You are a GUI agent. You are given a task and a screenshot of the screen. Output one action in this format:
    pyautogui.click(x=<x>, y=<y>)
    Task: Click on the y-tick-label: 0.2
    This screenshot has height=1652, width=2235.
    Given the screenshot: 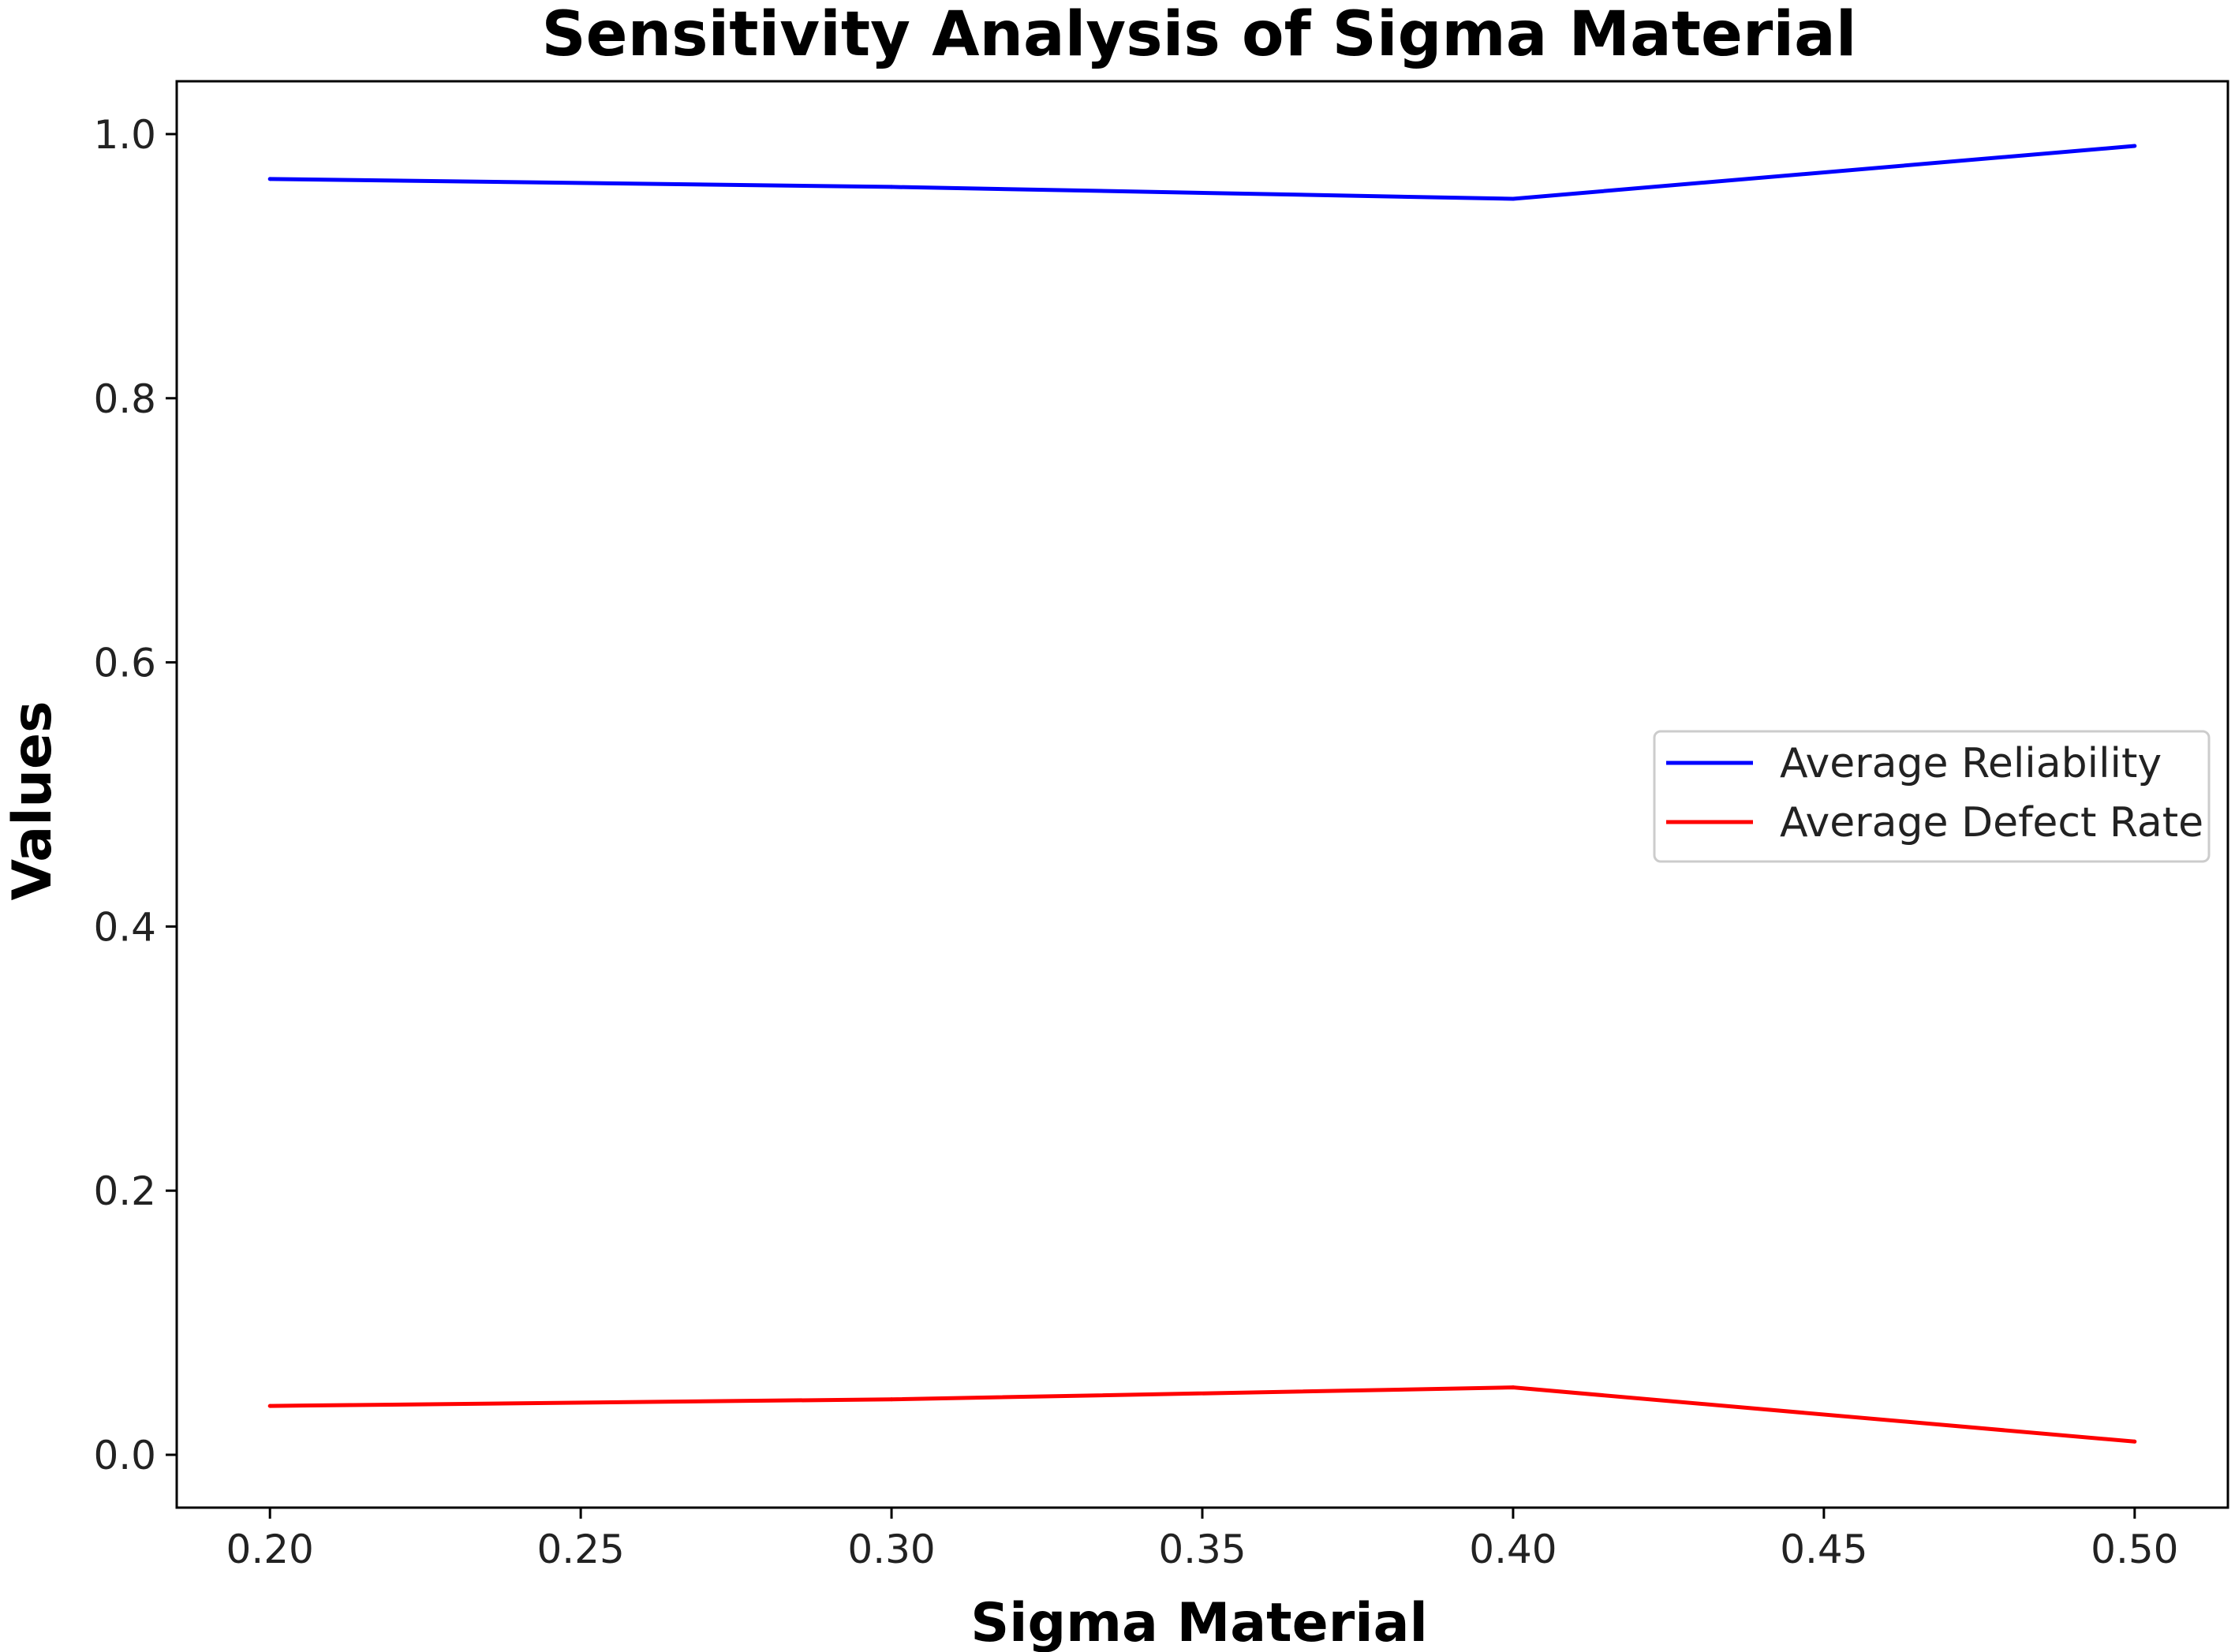 What is the action you would take?
    pyautogui.click(x=124, y=1191)
    